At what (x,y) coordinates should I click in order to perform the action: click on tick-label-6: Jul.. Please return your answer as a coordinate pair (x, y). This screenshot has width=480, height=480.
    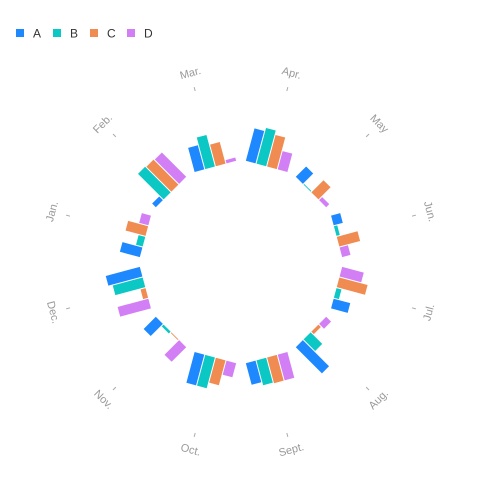
    Looking at the image, I should click on (429, 313).